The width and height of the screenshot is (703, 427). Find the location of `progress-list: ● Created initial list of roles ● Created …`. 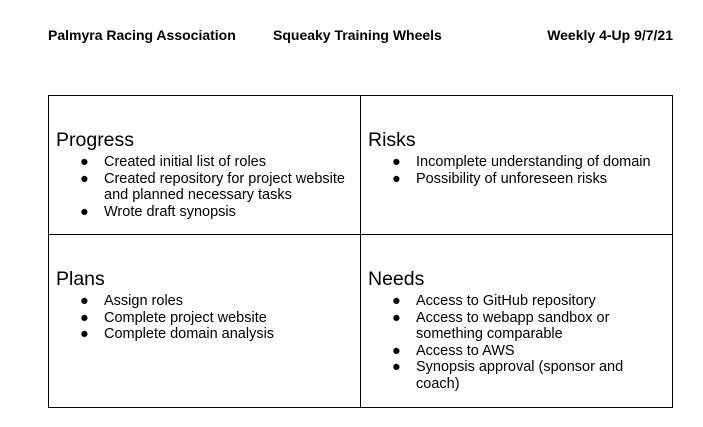

progress-list: ● Created initial list of roles ● Created … is located at coordinates (208, 187).